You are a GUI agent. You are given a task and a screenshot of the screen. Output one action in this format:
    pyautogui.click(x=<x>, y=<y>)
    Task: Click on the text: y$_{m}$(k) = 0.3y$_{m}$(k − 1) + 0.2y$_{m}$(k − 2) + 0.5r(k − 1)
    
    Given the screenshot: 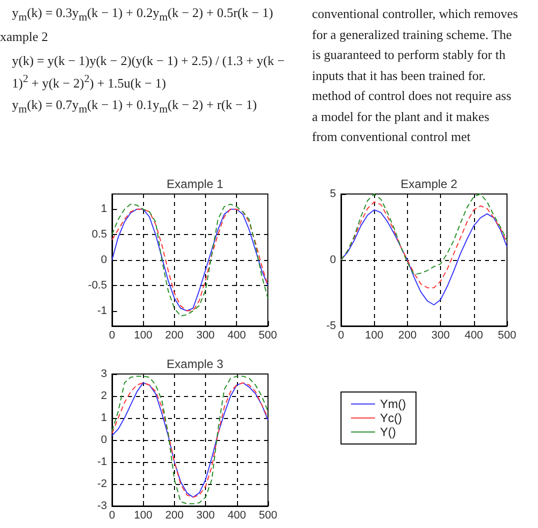 What is the action you would take?
    pyautogui.click(x=143, y=15)
    